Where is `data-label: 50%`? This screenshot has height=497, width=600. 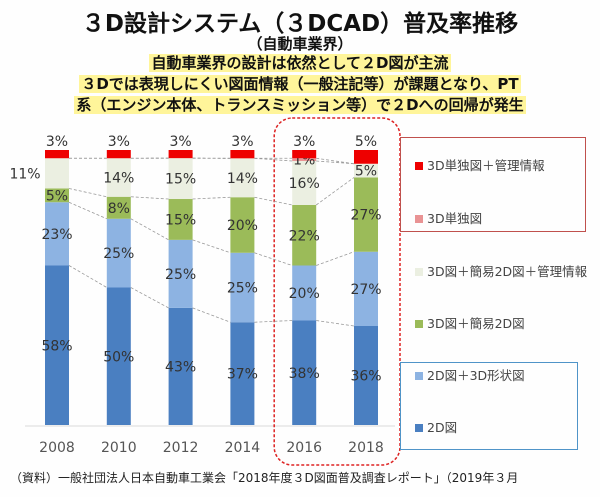
data-label: 50% is located at coordinates (118, 357).